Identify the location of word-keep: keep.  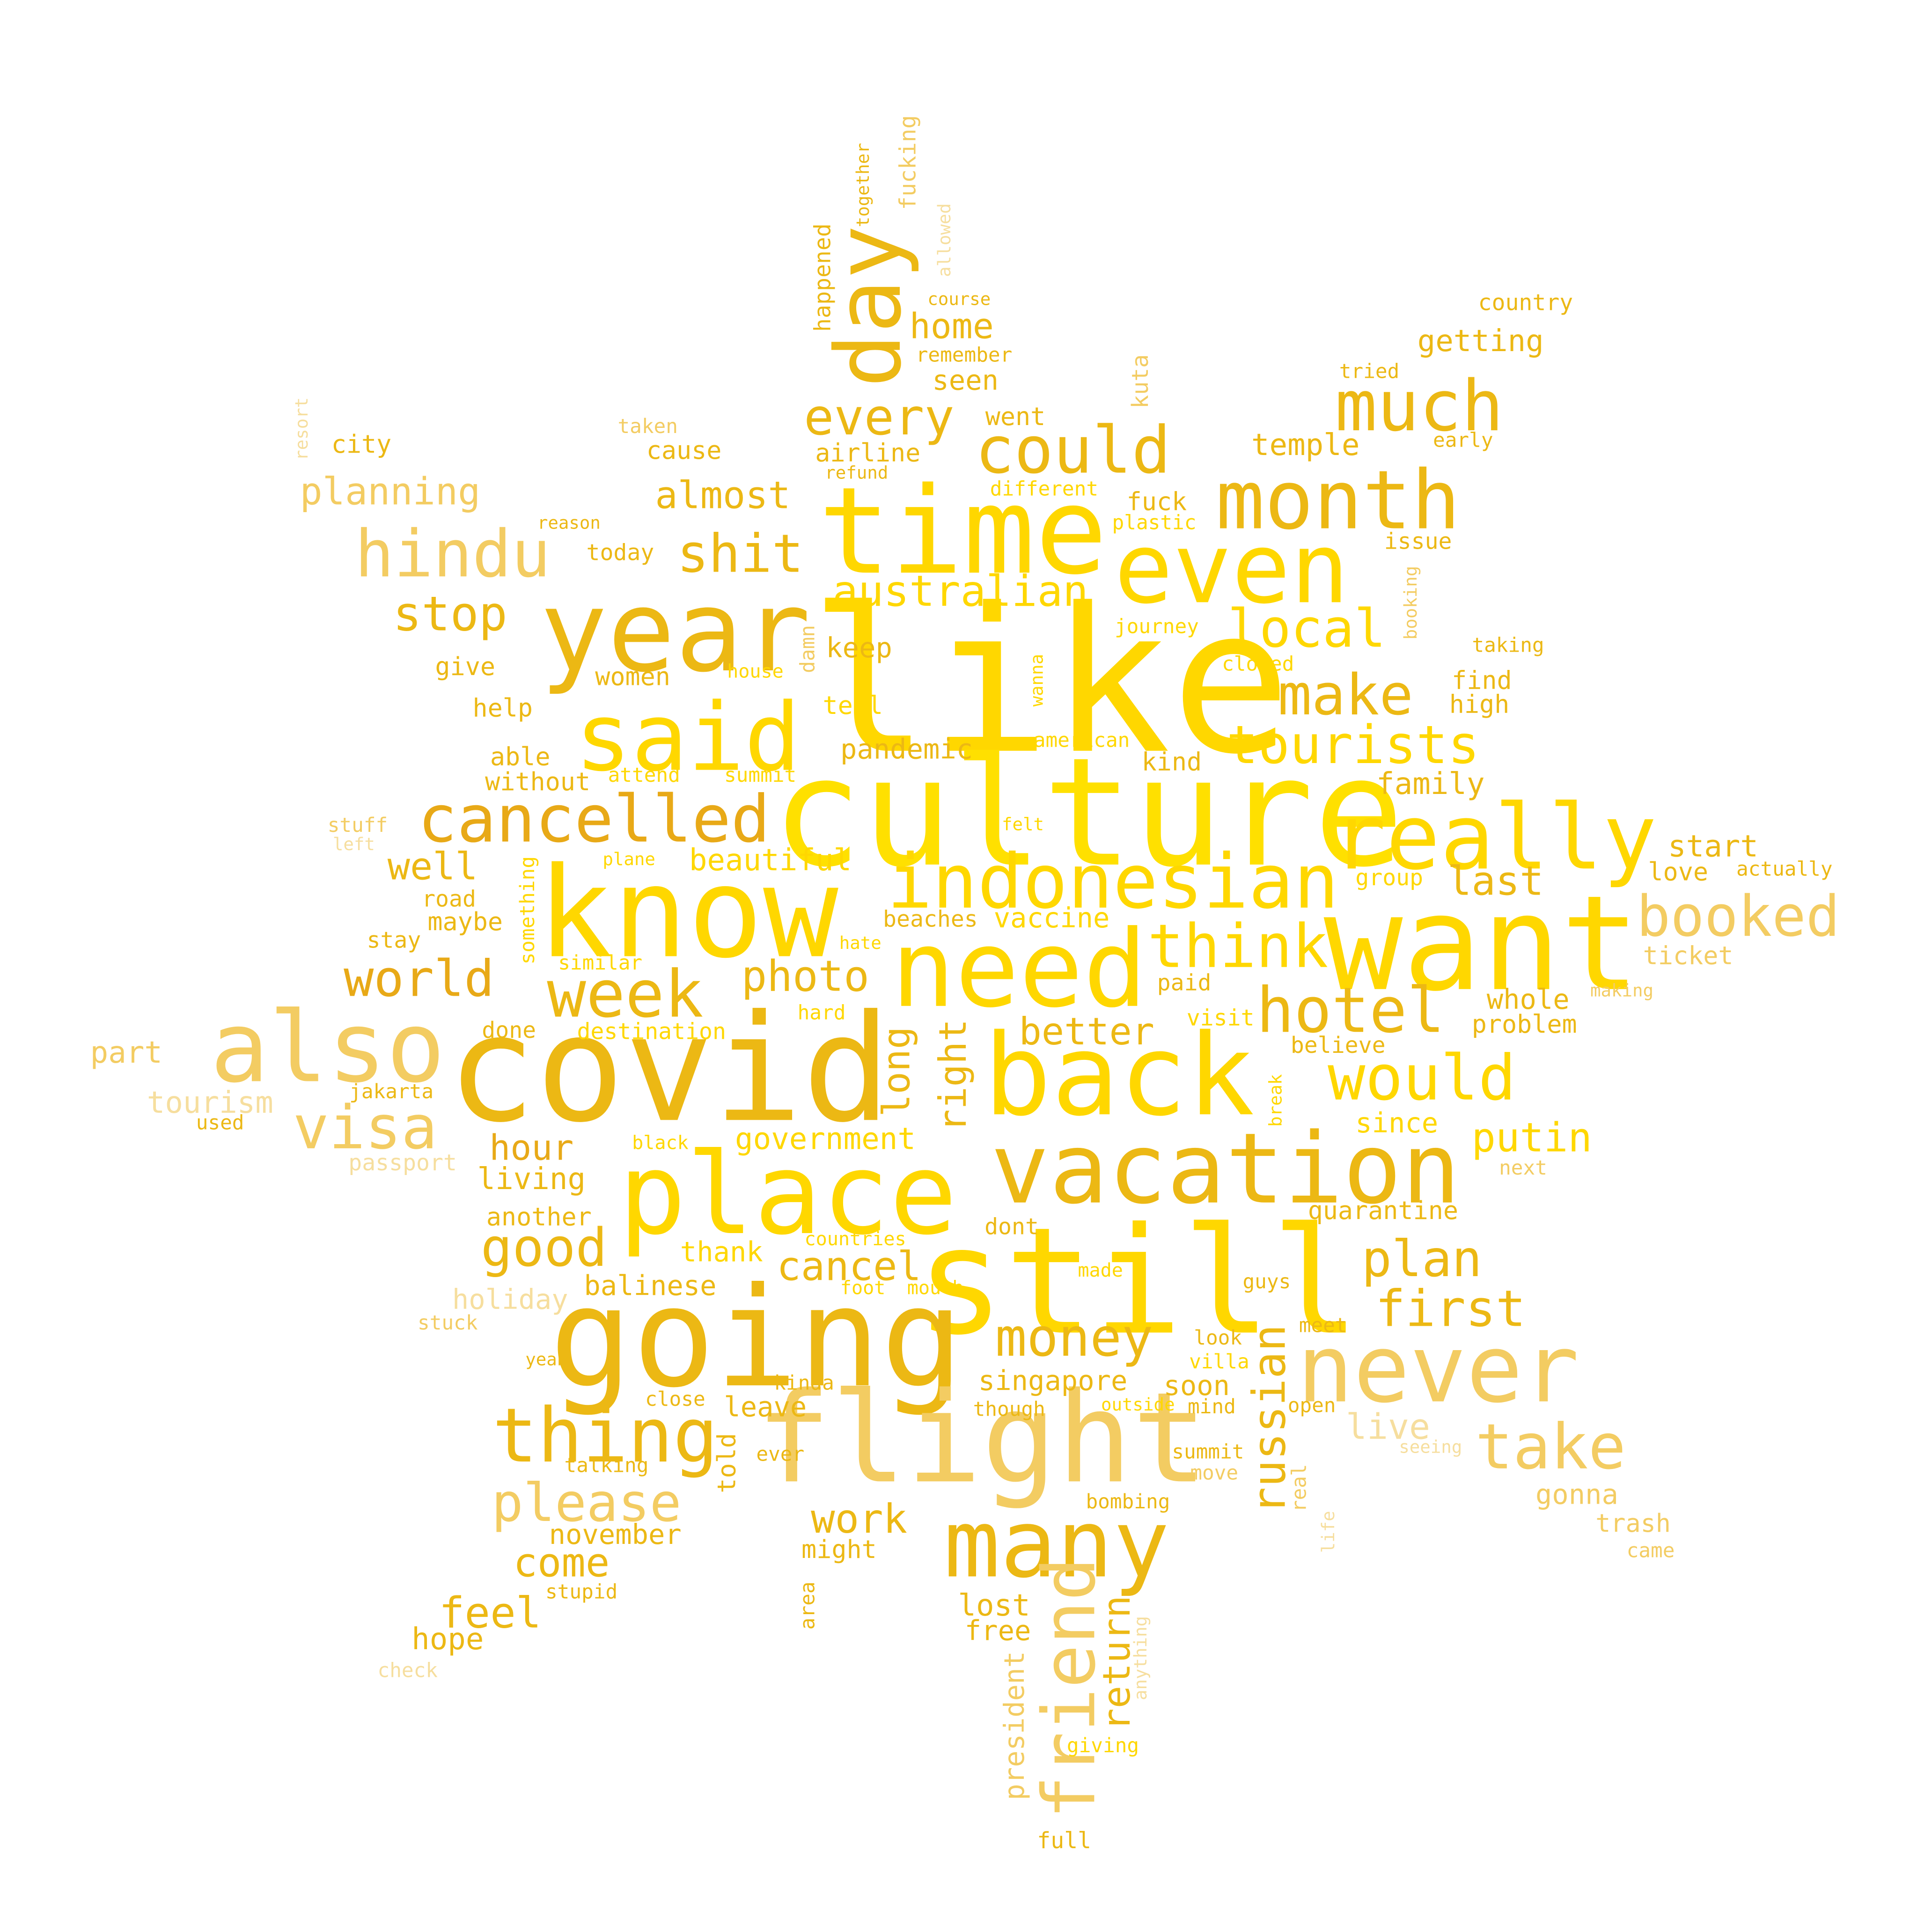
(859, 648).